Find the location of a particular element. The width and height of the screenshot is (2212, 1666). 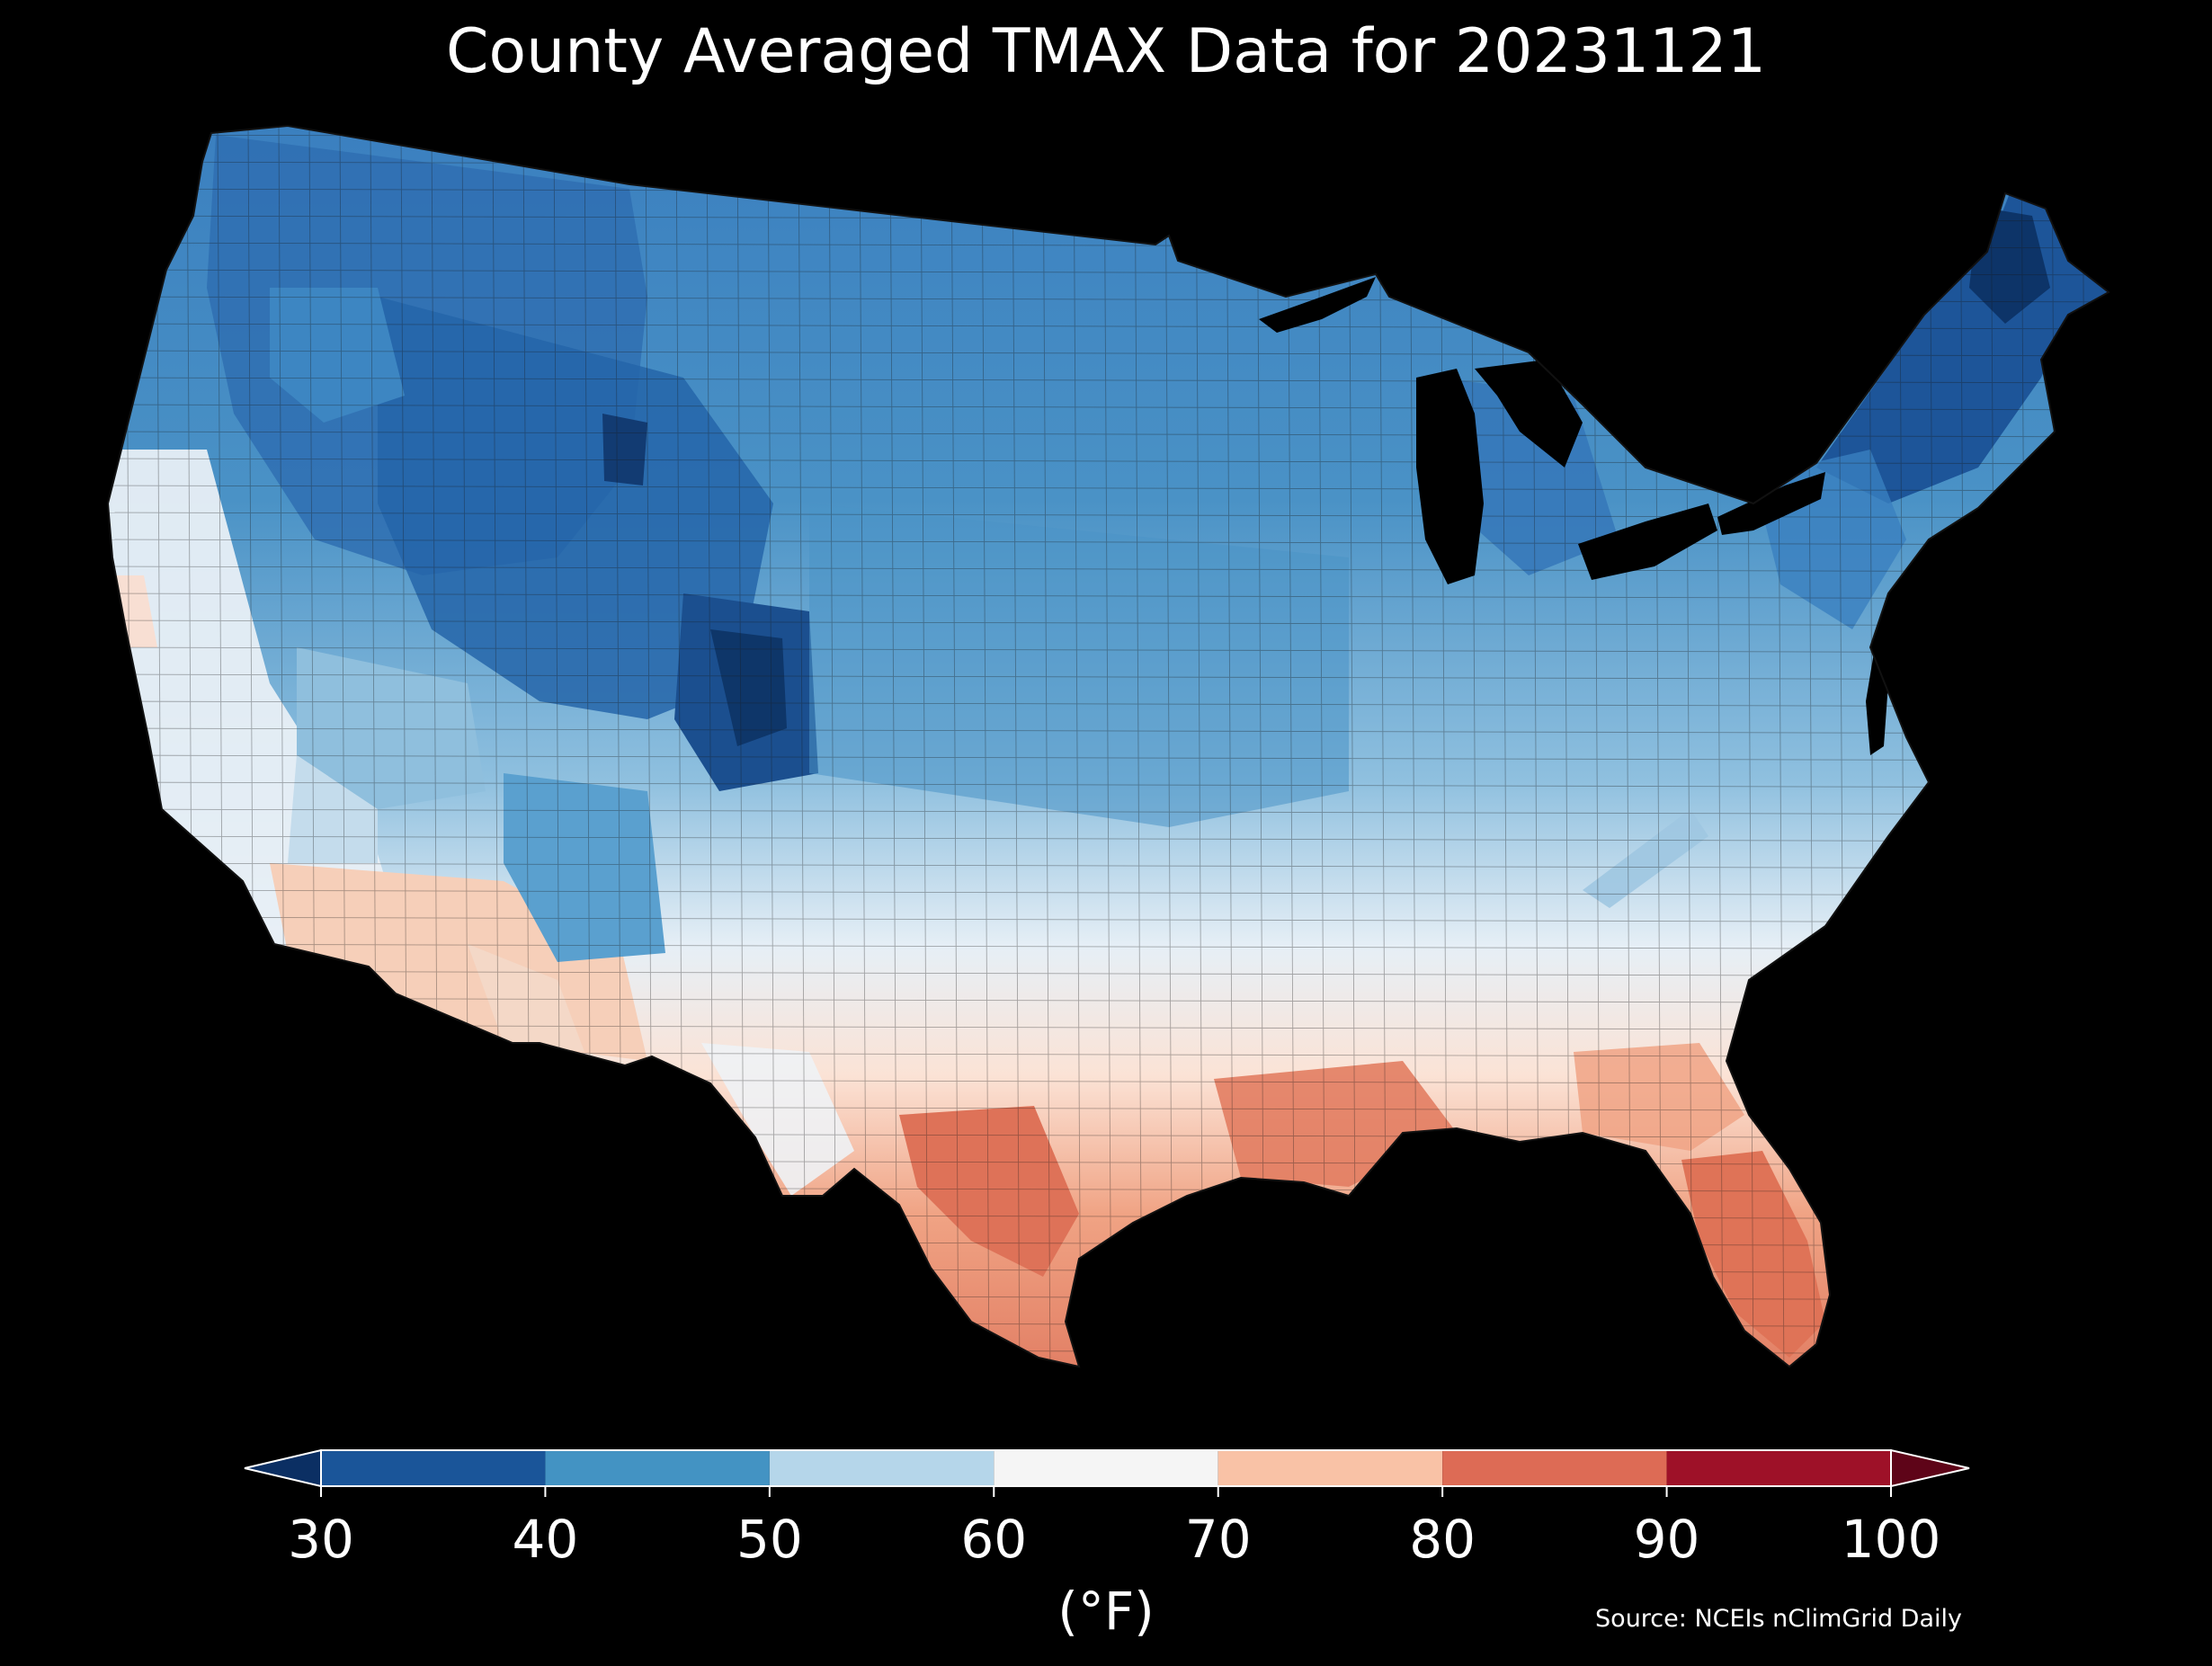

colorbar-tick-label: 90 is located at coordinates (1666, 1540).